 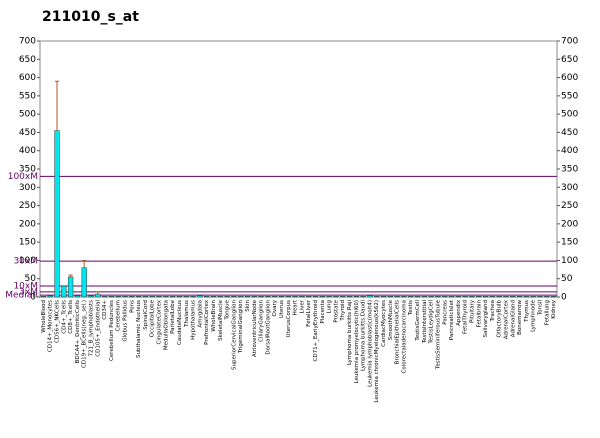 I want to click on x-tick-label: Trachea, so click(x=493, y=311).